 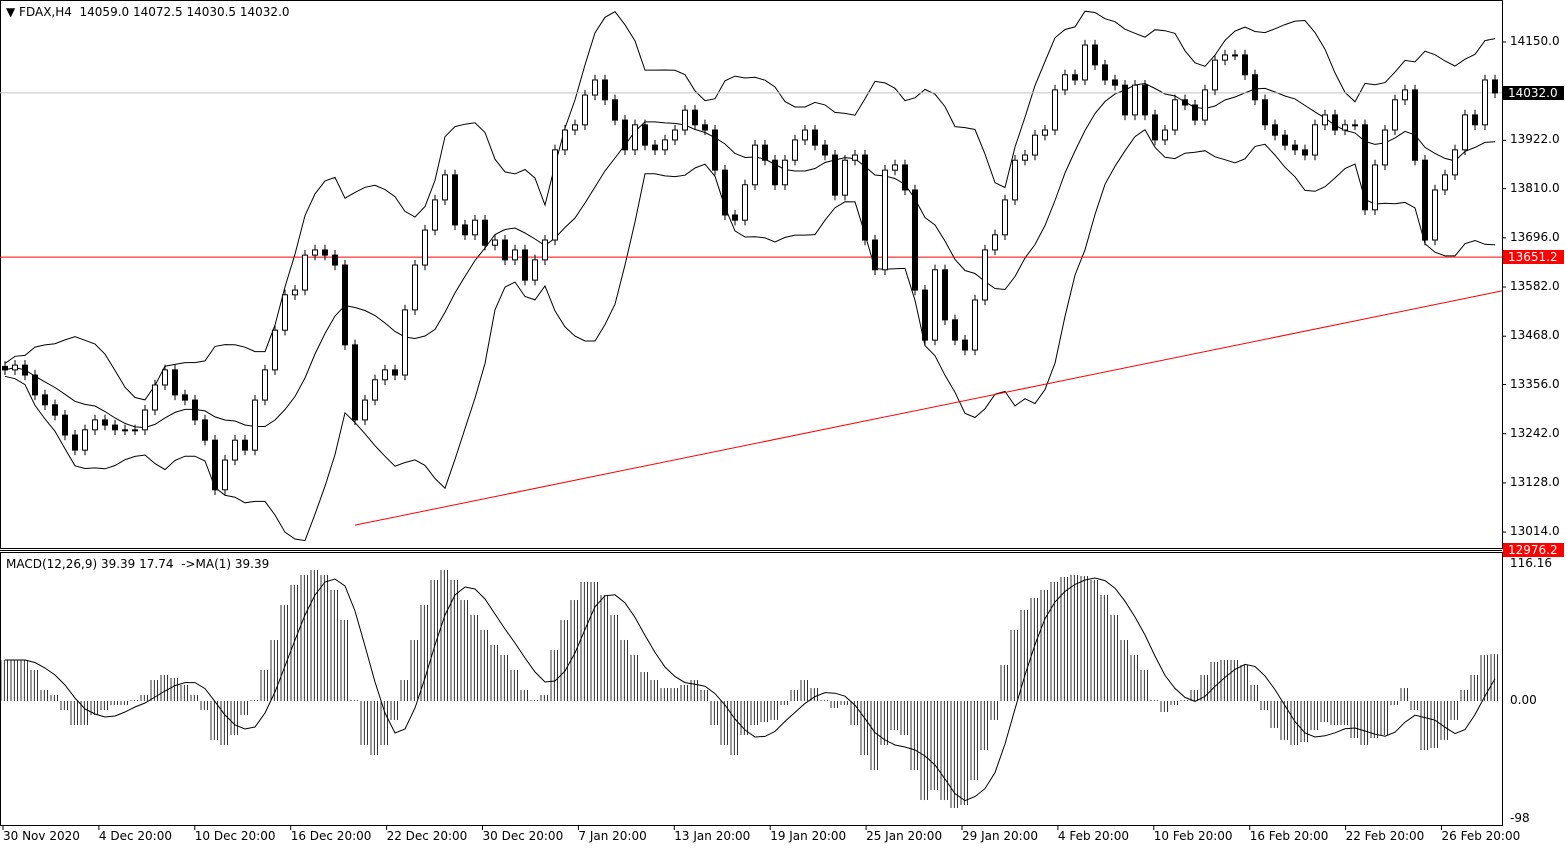 I want to click on price-tick-label: 13242.0, so click(x=1535, y=432).